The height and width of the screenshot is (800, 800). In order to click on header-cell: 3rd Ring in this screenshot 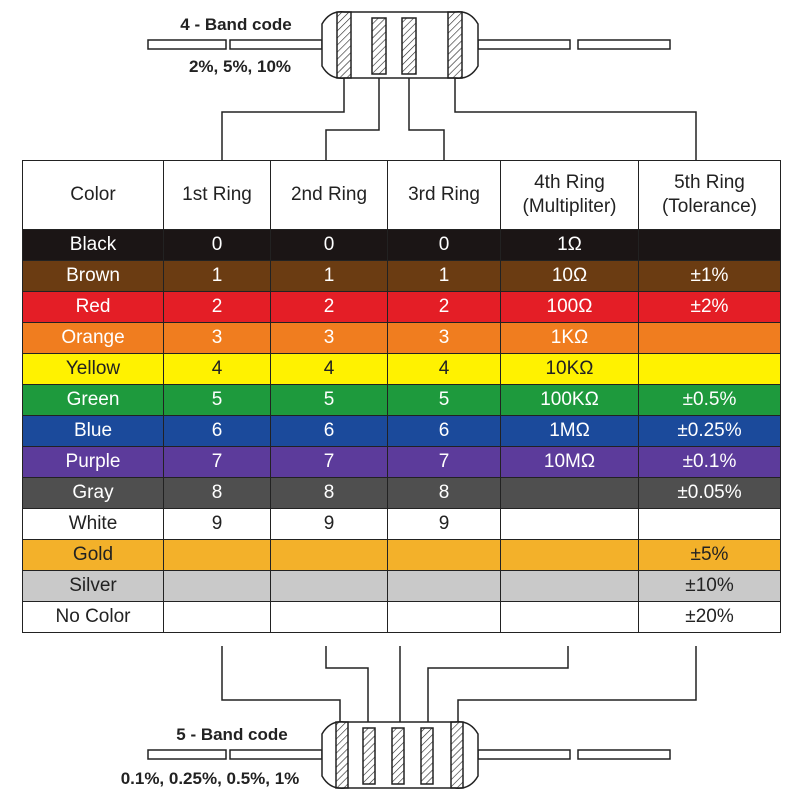, I will do `click(444, 195)`.